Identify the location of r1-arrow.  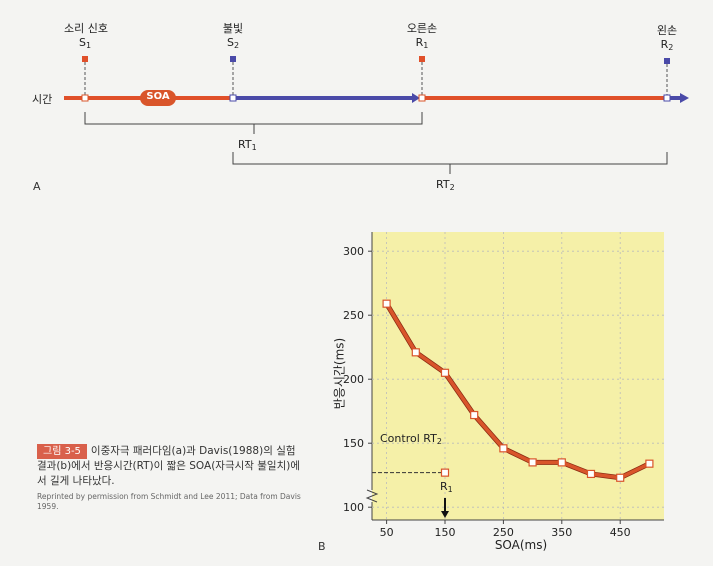
(445, 508).